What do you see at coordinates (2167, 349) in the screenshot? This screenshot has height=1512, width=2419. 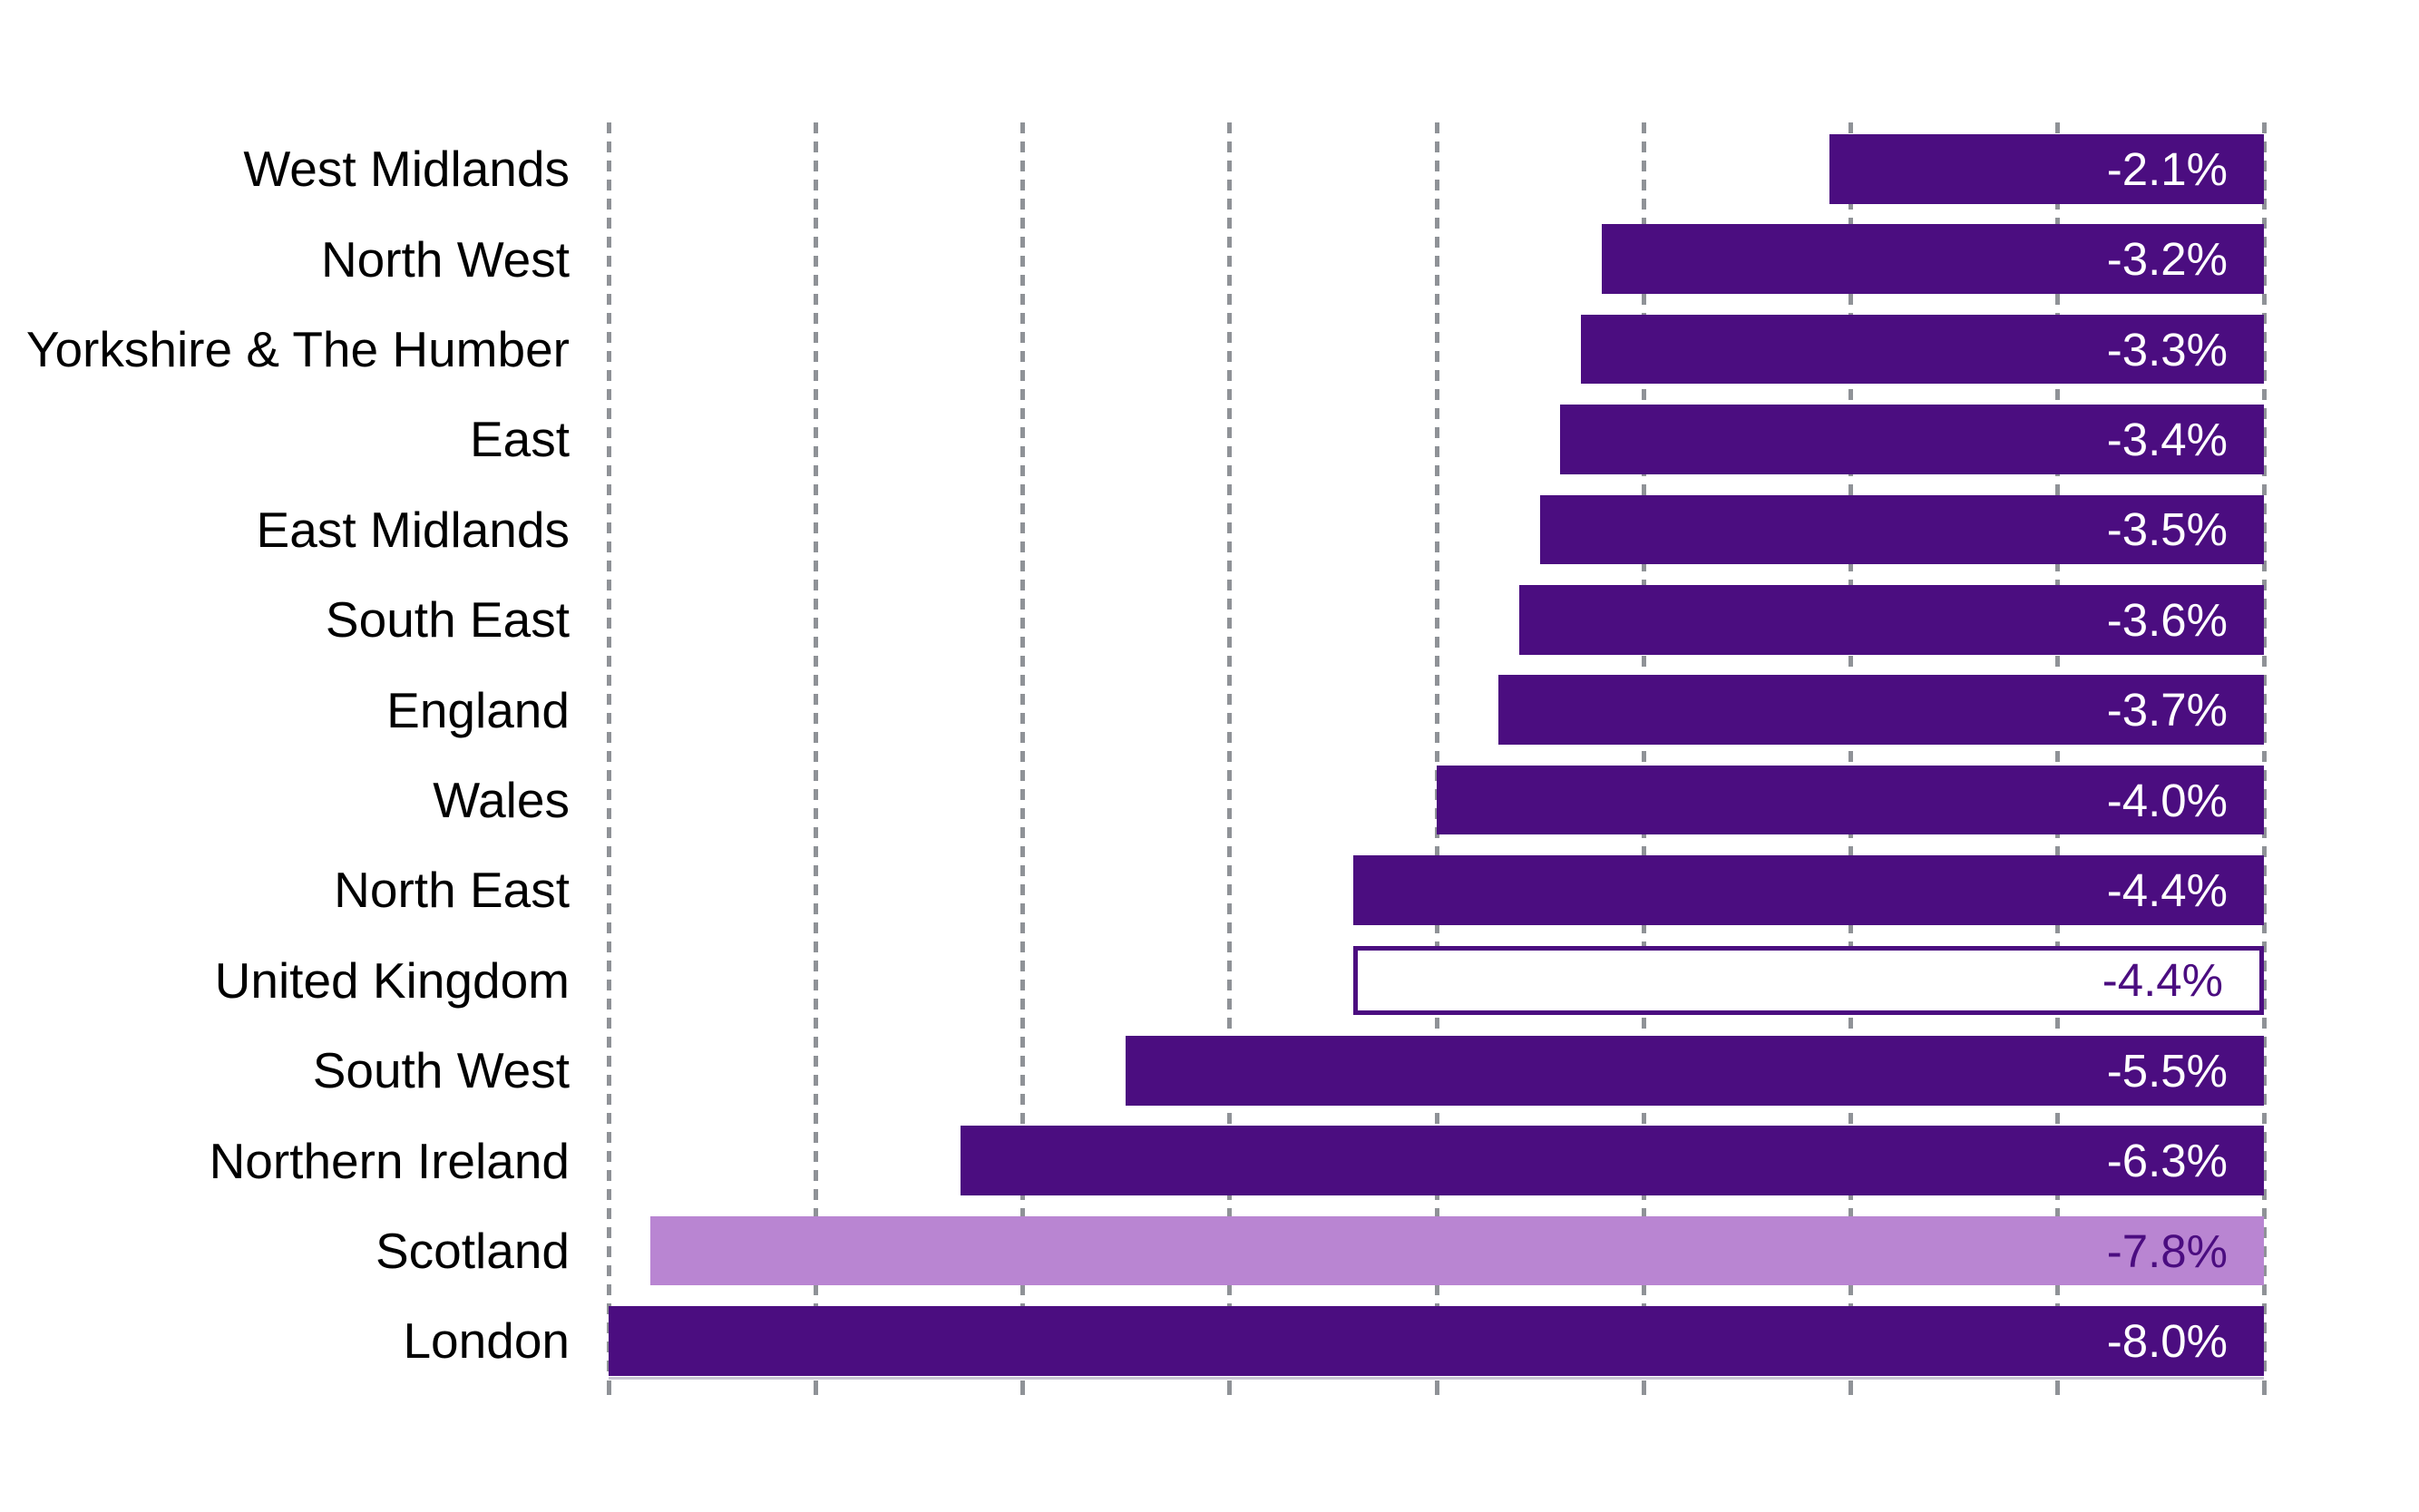 I see `value-label: -3.3%` at bounding box center [2167, 349].